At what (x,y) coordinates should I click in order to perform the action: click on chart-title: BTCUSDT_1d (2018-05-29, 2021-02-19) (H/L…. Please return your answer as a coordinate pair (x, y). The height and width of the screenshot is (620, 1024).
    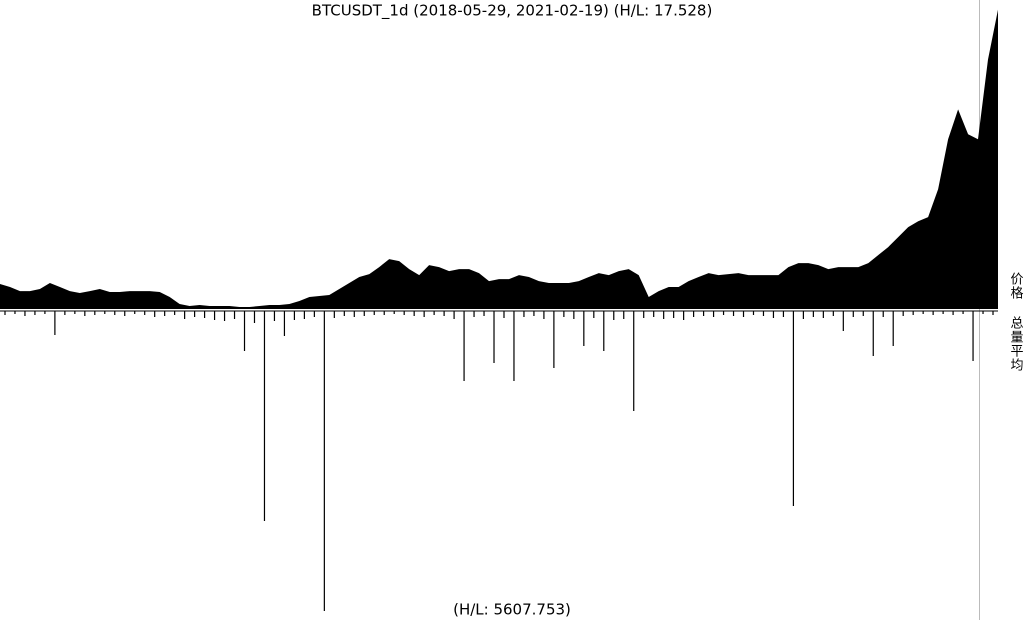
    Looking at the image, I should click on (512, 11).